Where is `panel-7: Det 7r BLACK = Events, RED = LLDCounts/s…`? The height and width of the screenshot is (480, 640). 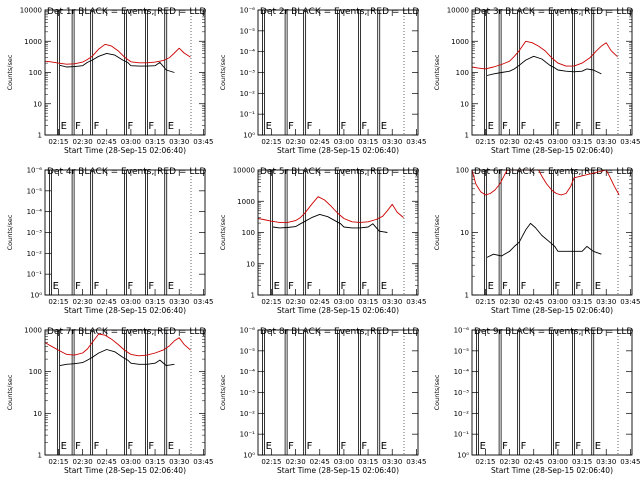
panel-7: Det 7r BLACK = Events, RED = LLDCounts/s… is located at coordinates (109, 401).